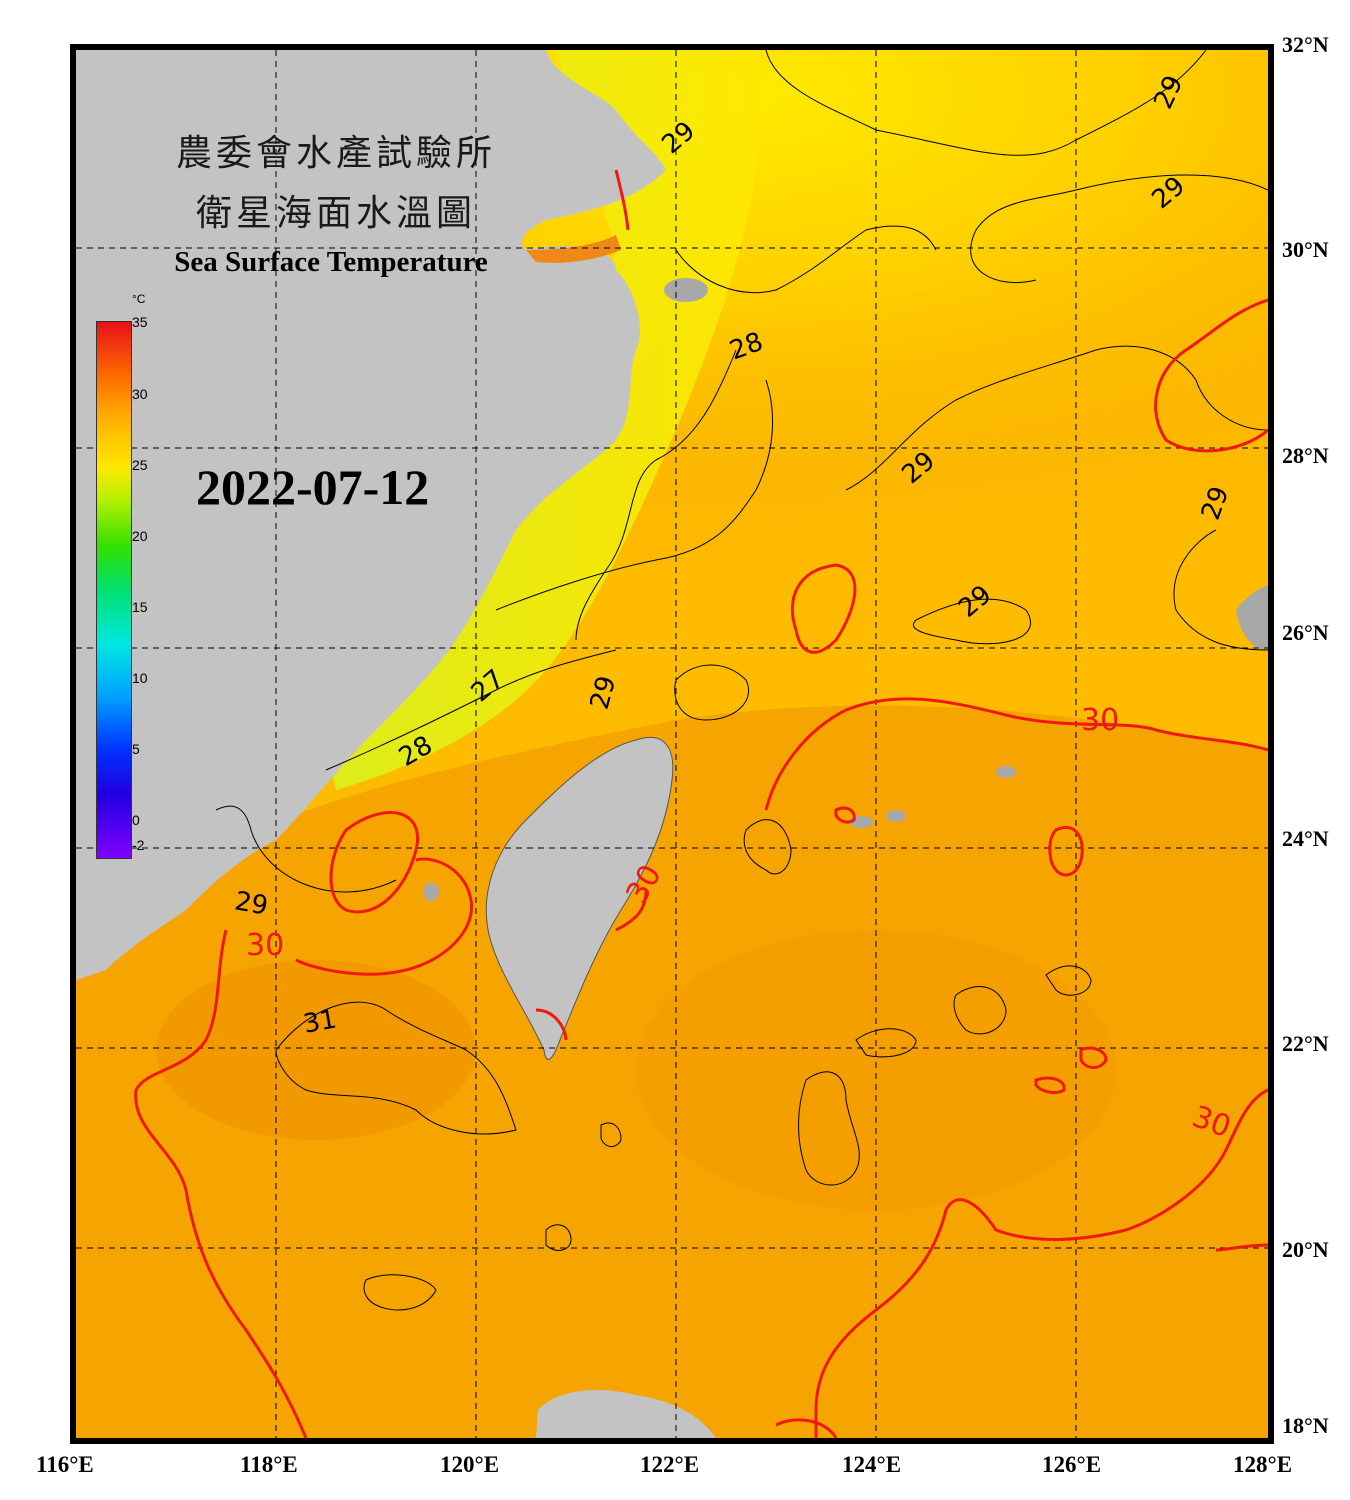 This screenshot has width=1350, height=1500. Describe the element at coordinates (140, 465) in the screenshot. I see `colorbar-tick: 25` at that location.